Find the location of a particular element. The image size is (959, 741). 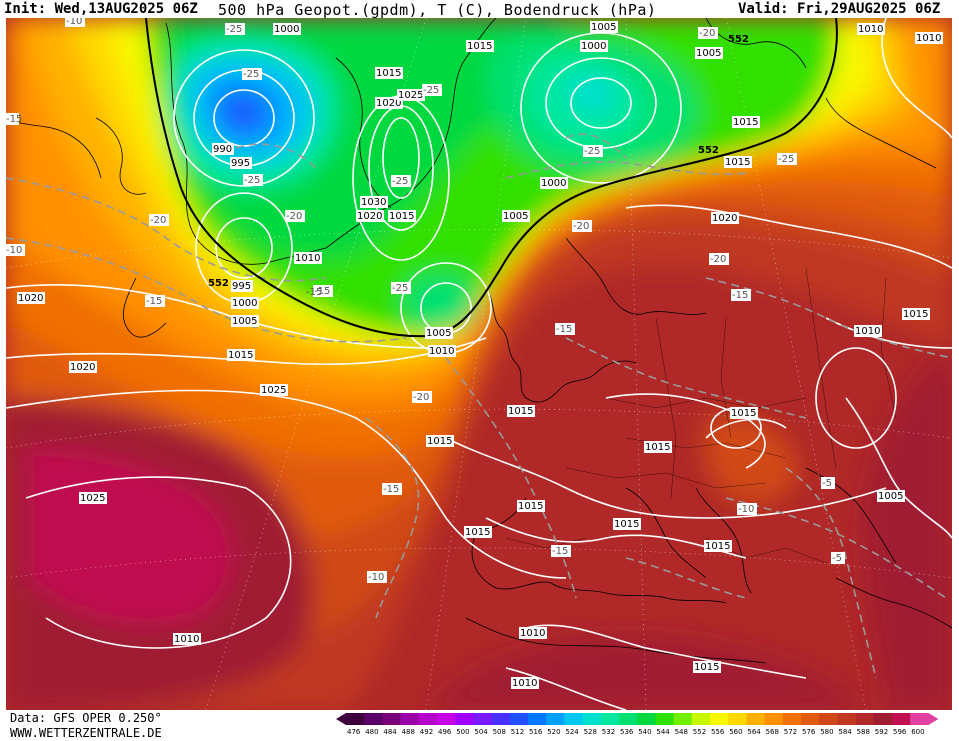

temp-label: -10 is located at coordinates (75, 22).